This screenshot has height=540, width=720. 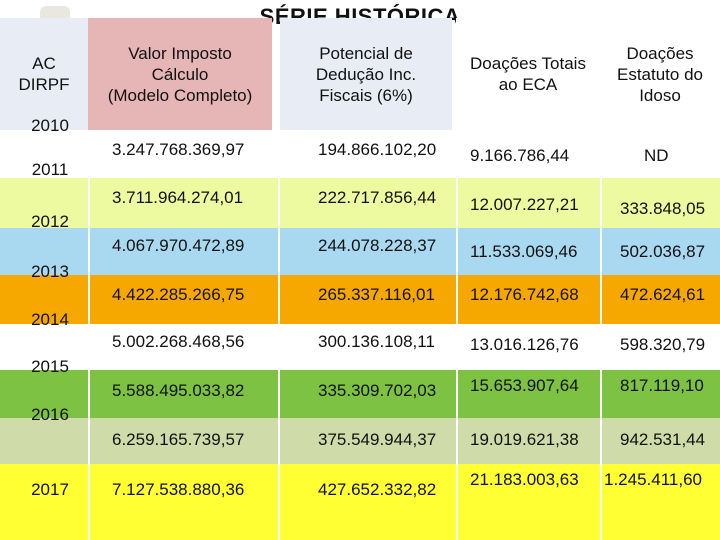 What do you see at coordinates (44, 74) in the screenshot?
I see `header-ac: AC DIRPF` at bounding box center [44, 74].